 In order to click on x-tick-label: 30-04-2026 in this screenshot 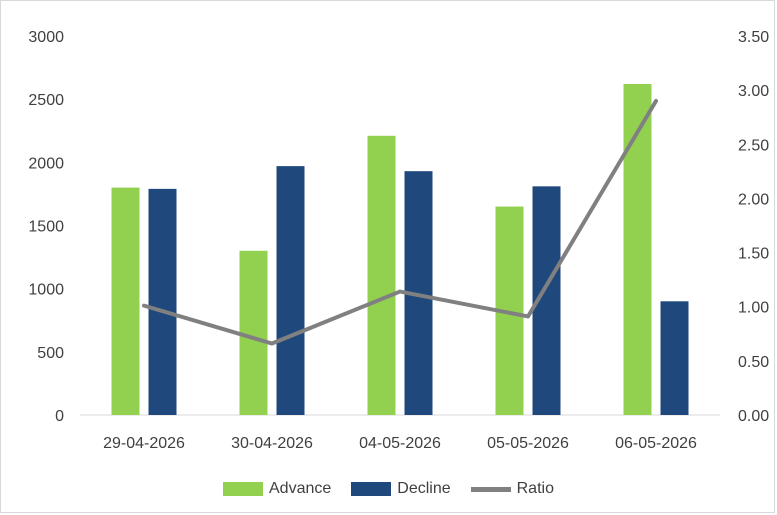, I will do `click(272, 443)`.